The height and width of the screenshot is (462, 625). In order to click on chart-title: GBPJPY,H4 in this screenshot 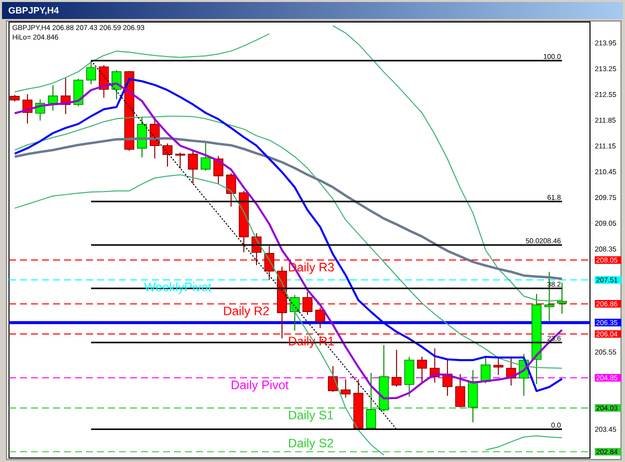, I will do `click(33, 11)`.